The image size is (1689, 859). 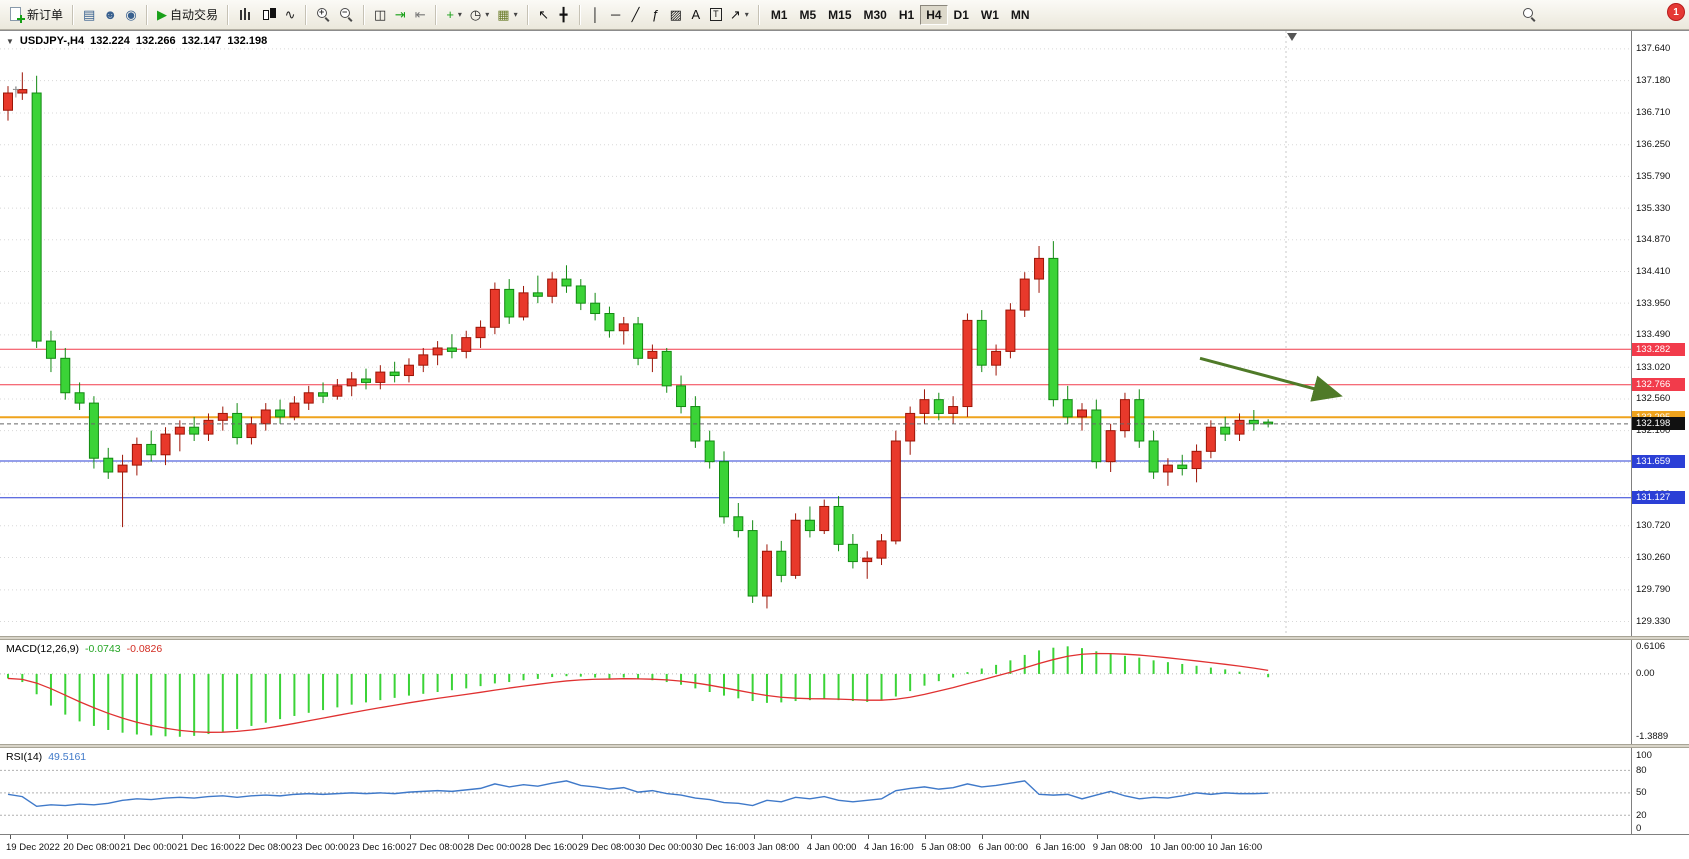 What do you see at coordinates (1641, 770) in the screenshot?
I see `axis-label: 80` at bounding box center [1641, 770].